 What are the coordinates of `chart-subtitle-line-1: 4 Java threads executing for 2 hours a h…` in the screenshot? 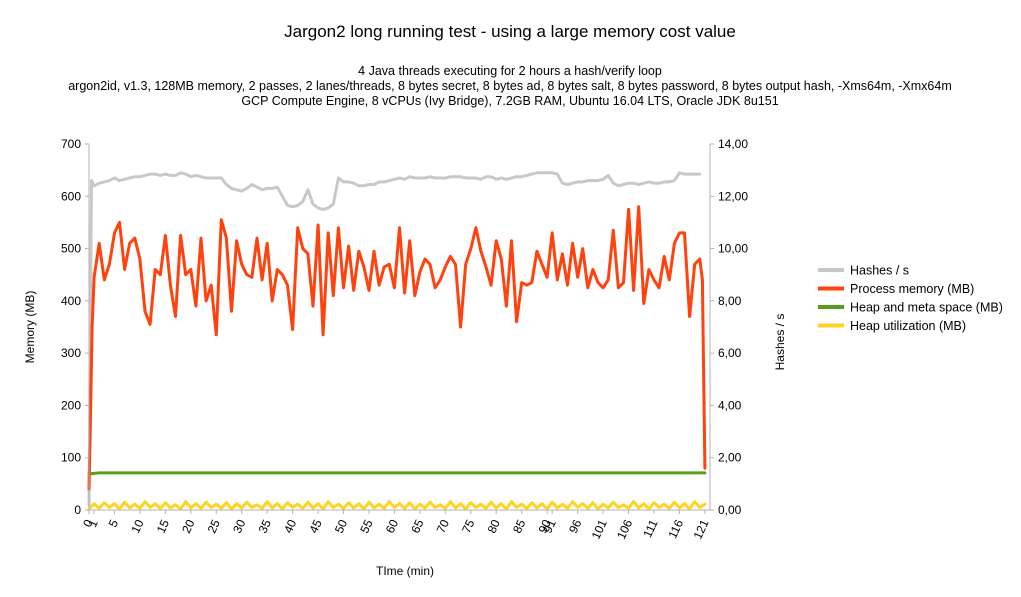 It's located at (510, 71).